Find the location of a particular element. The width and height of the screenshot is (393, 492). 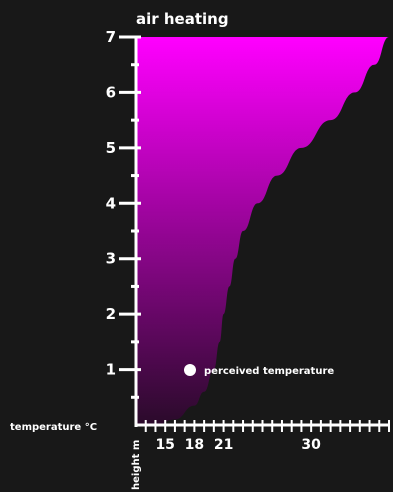

y-tick-label: 1 is located at coordinates (111, 370).